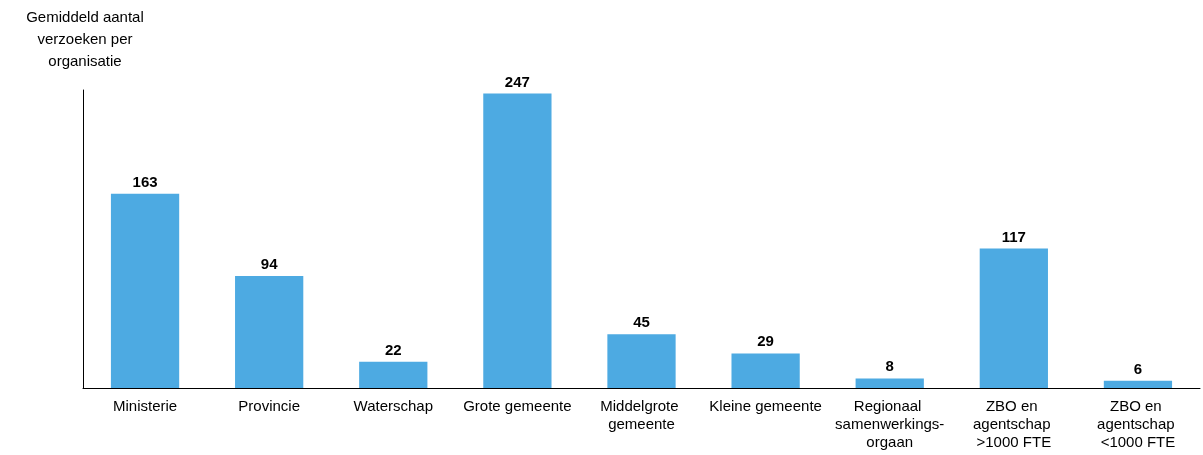 The image size is (1203, 455). Describe the element at coordinates (641, 322) in the screenshot. I see `data-label: 45` at that location.